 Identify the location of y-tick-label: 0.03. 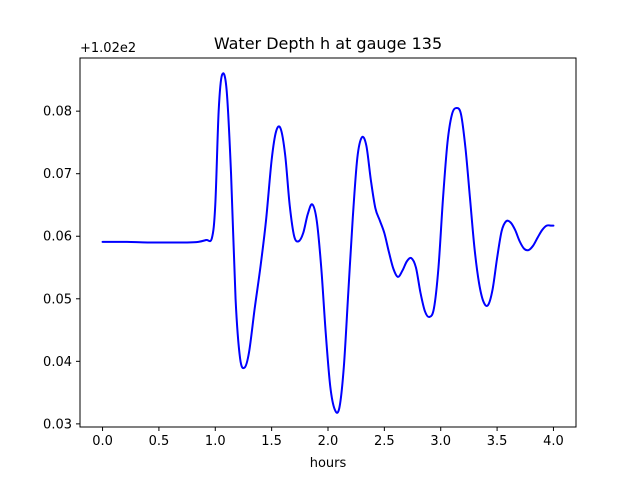
(57, 424).